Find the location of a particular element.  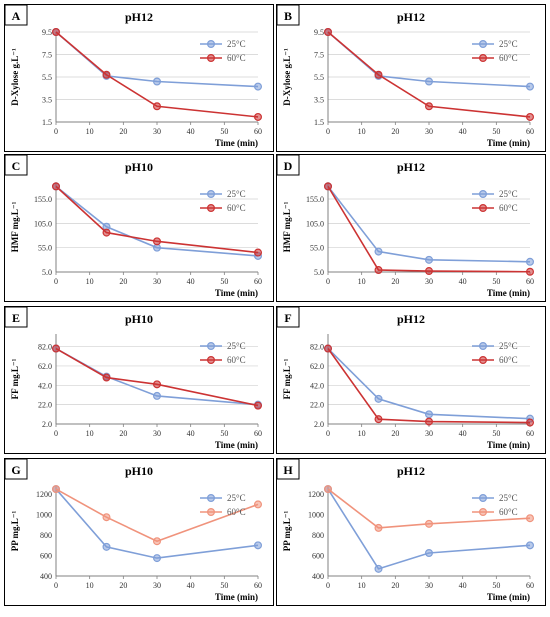

y-axis-label: HMF mg.L⁻¹ is located at coordinates (15, 226).